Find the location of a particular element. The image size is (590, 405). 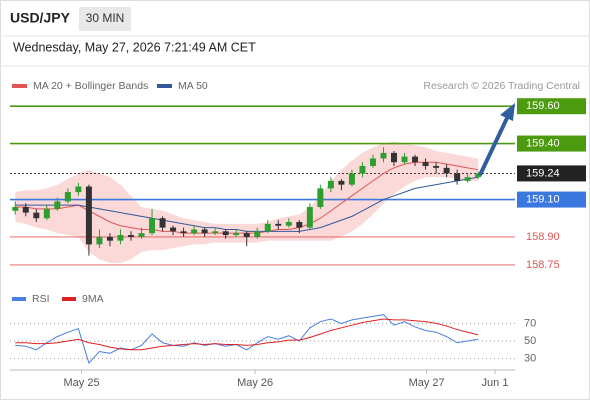

legend-label: MA 50 is located at coordinates (193, 86).